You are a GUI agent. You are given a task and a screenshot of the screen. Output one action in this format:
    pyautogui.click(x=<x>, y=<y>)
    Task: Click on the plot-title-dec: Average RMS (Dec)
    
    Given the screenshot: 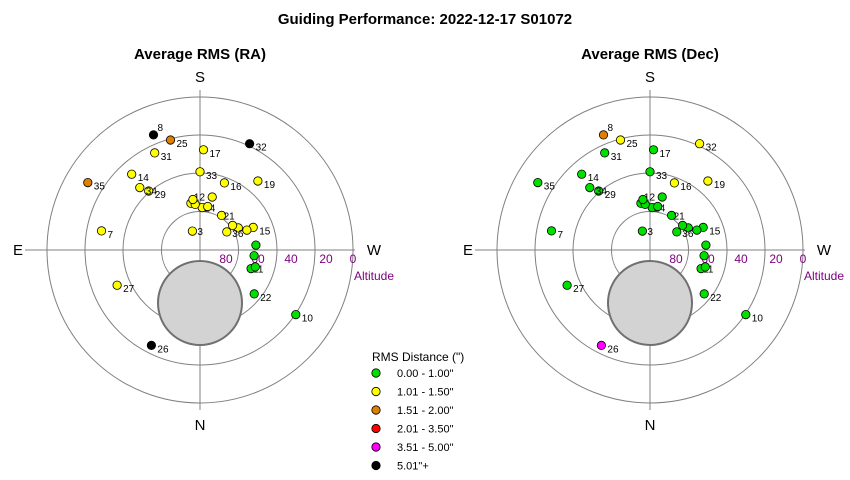 What is the action you would take?
    pyautogui.click(x=650, y=54)
    